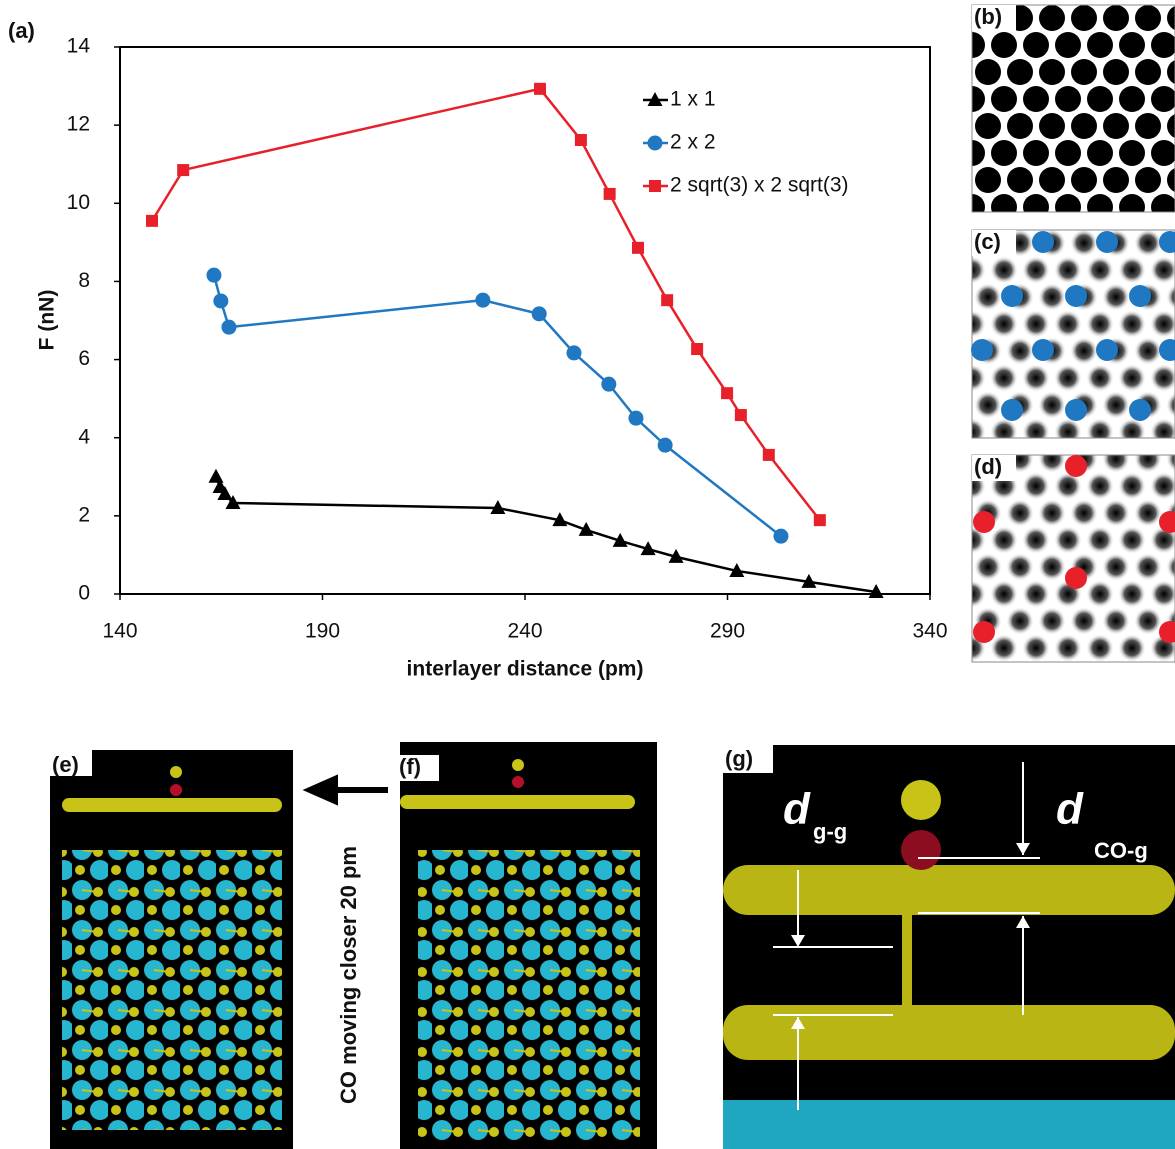 This screenshot has height=1149, width=1175. What do you see at coordinates (525, 669) in the screenshot?
I see `x-axis-title: interlayer distance (pm)` at bounding box center [525, 669].